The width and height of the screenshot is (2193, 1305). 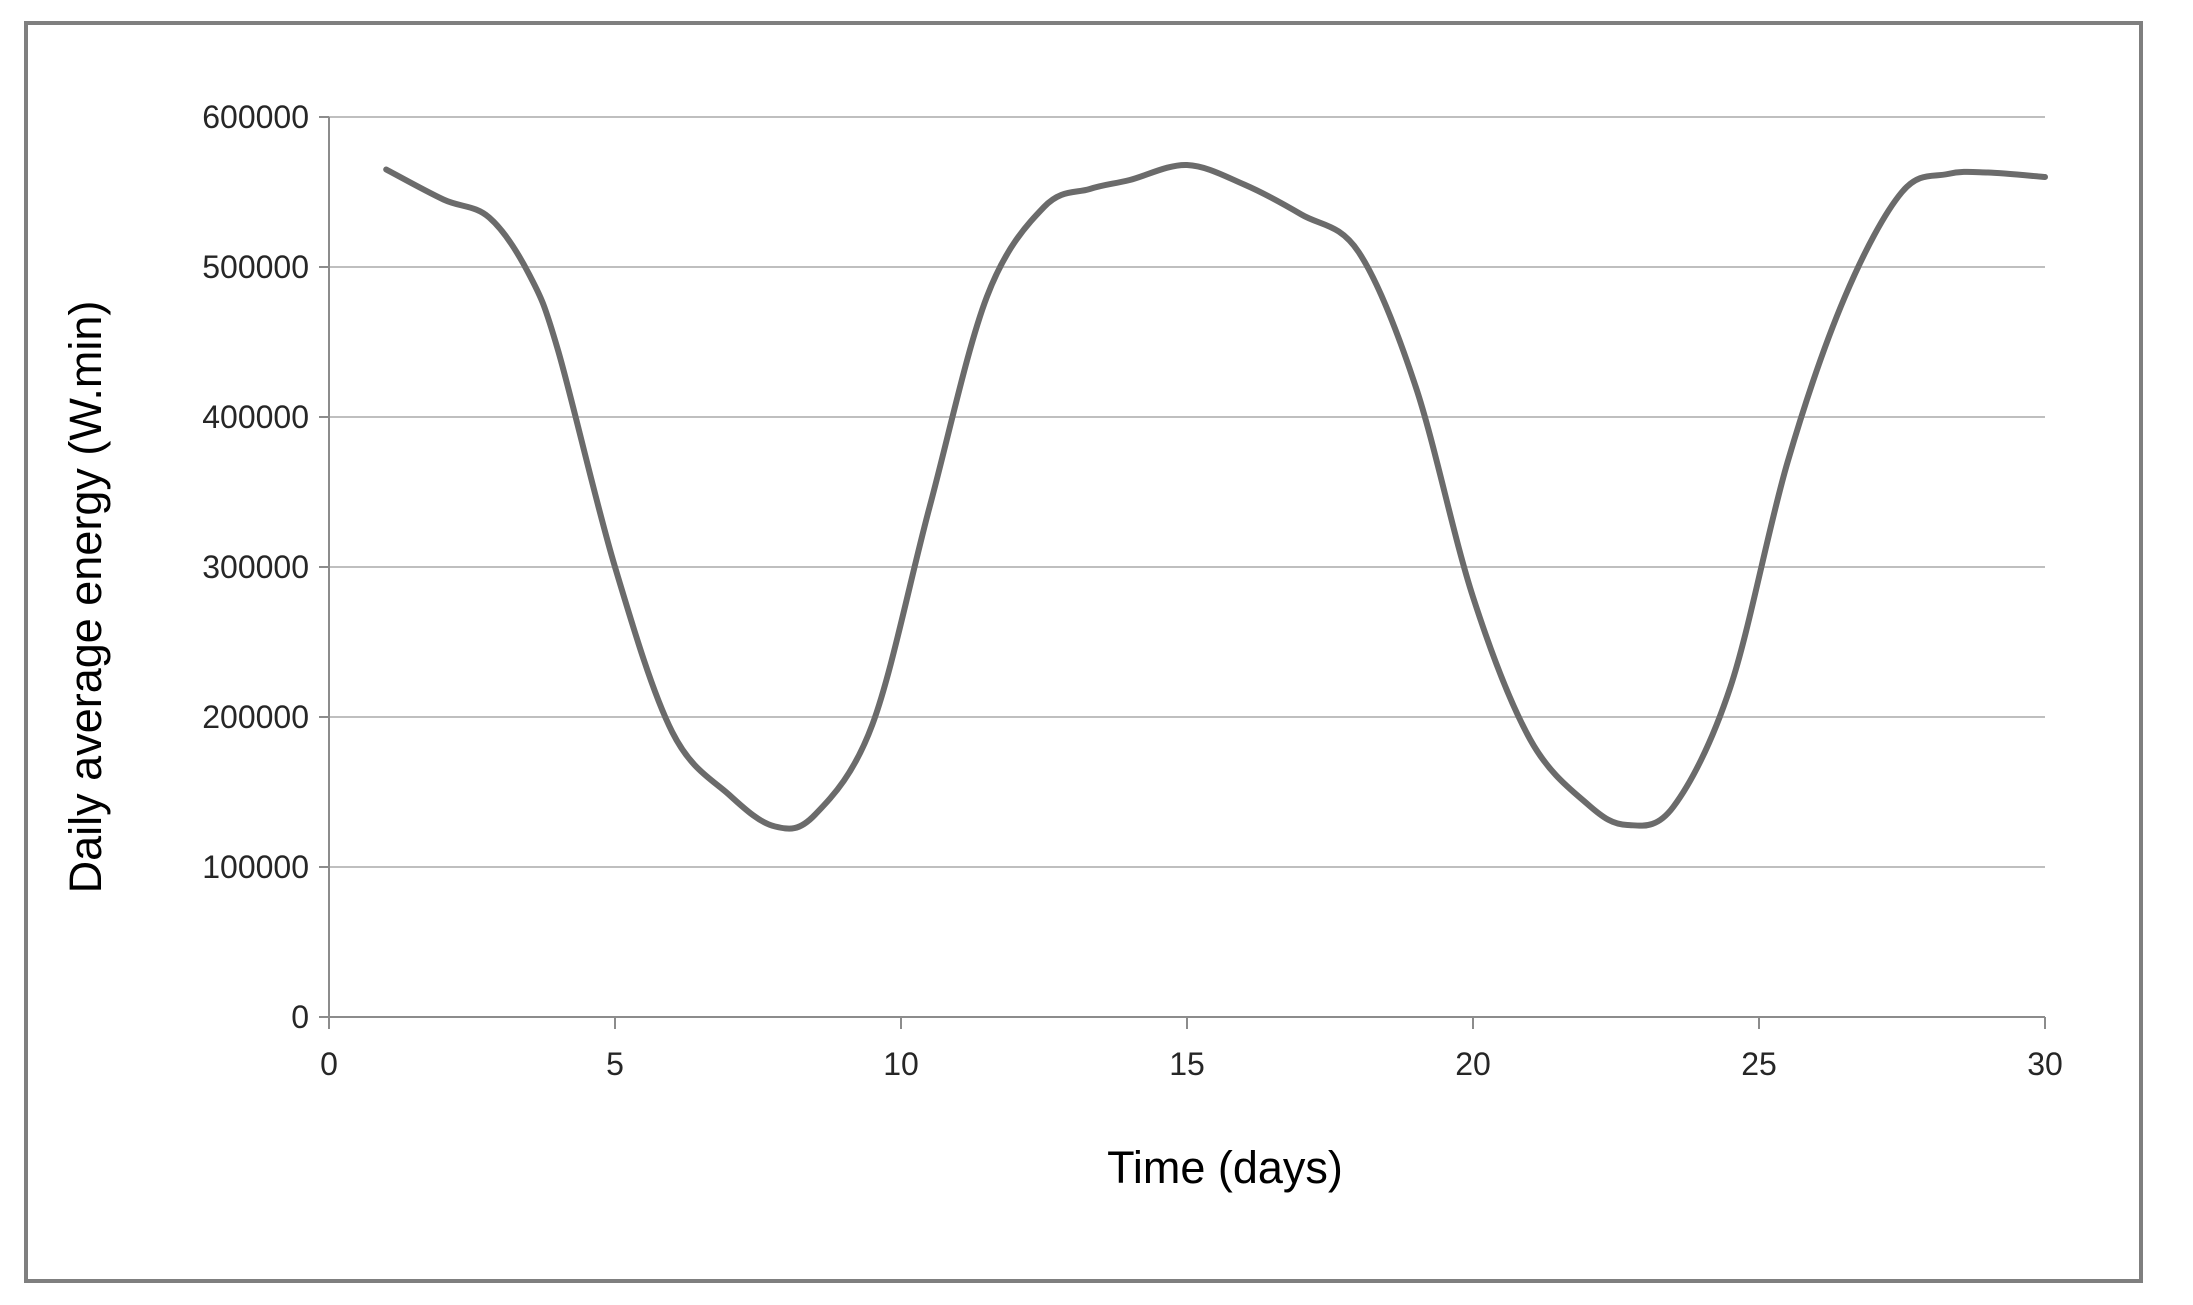 I want to click on x-tick-label: 10, so click(x=901, y=1064).